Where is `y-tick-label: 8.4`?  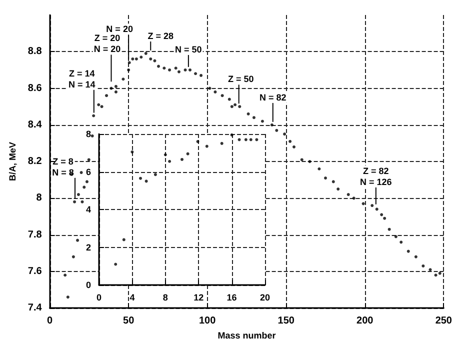
y-tick-label: 8.4 is located at coordinates (35, 124).